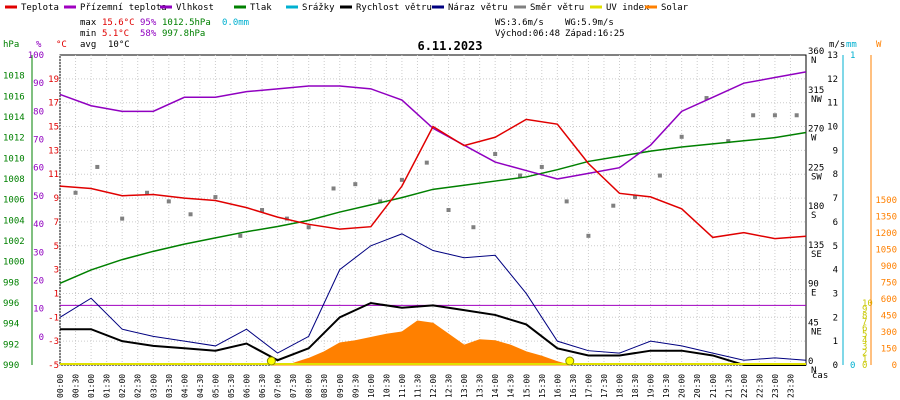 The image size is (900, 400). What do you see at coordinates (88, 45) in the screenshot?
I see `stat-avg-label: avg` at bounding box center [88, 45].